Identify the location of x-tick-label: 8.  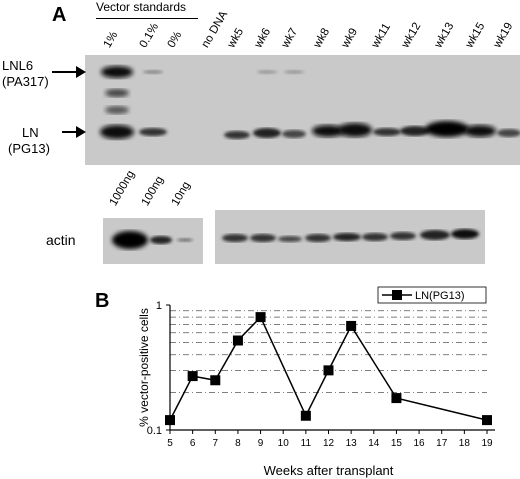
(238, 443).